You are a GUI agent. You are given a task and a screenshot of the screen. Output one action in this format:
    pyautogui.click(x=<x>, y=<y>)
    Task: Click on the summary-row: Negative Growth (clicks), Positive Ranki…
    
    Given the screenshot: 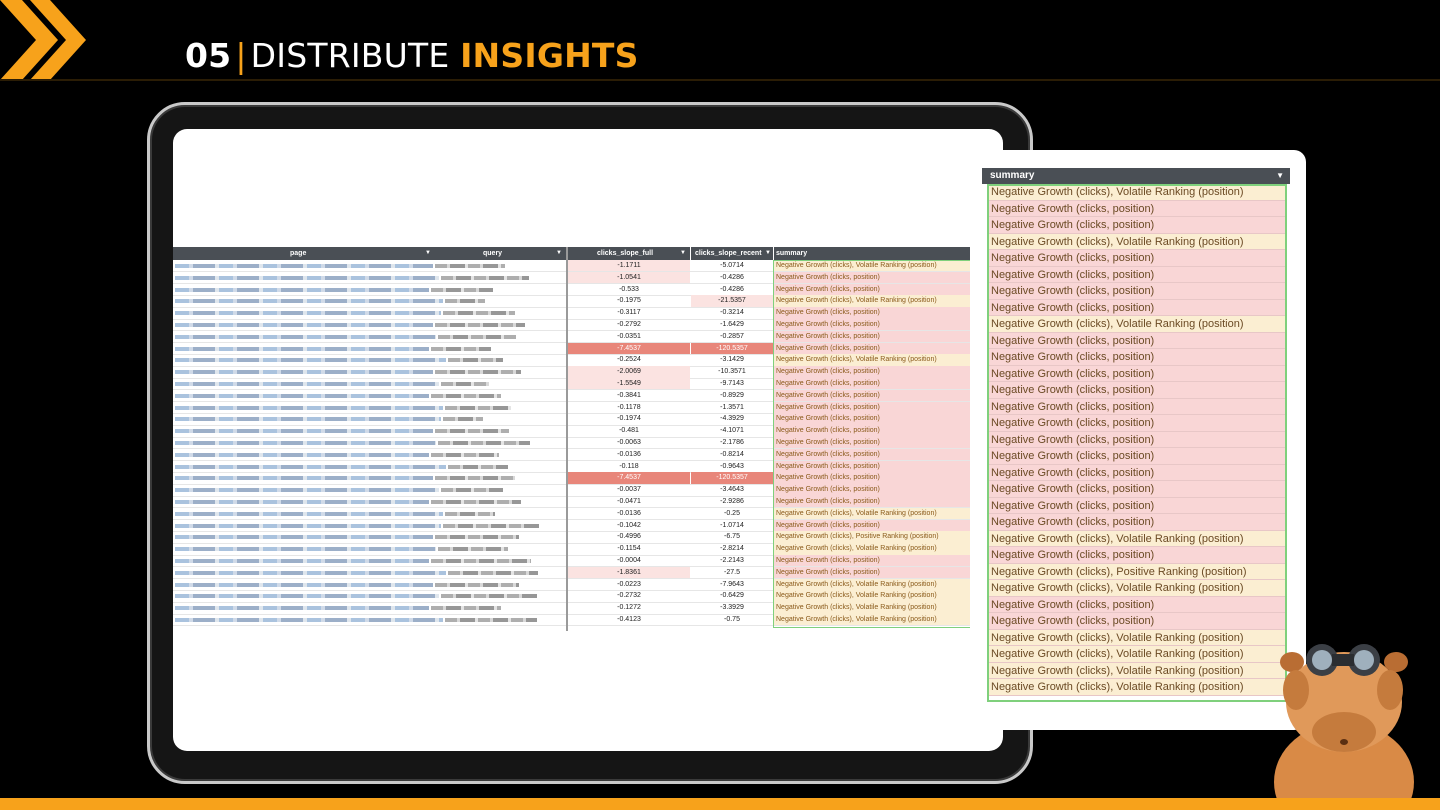 What is the action you would take?
    pyautogui.click(x=1137, y=572)
    